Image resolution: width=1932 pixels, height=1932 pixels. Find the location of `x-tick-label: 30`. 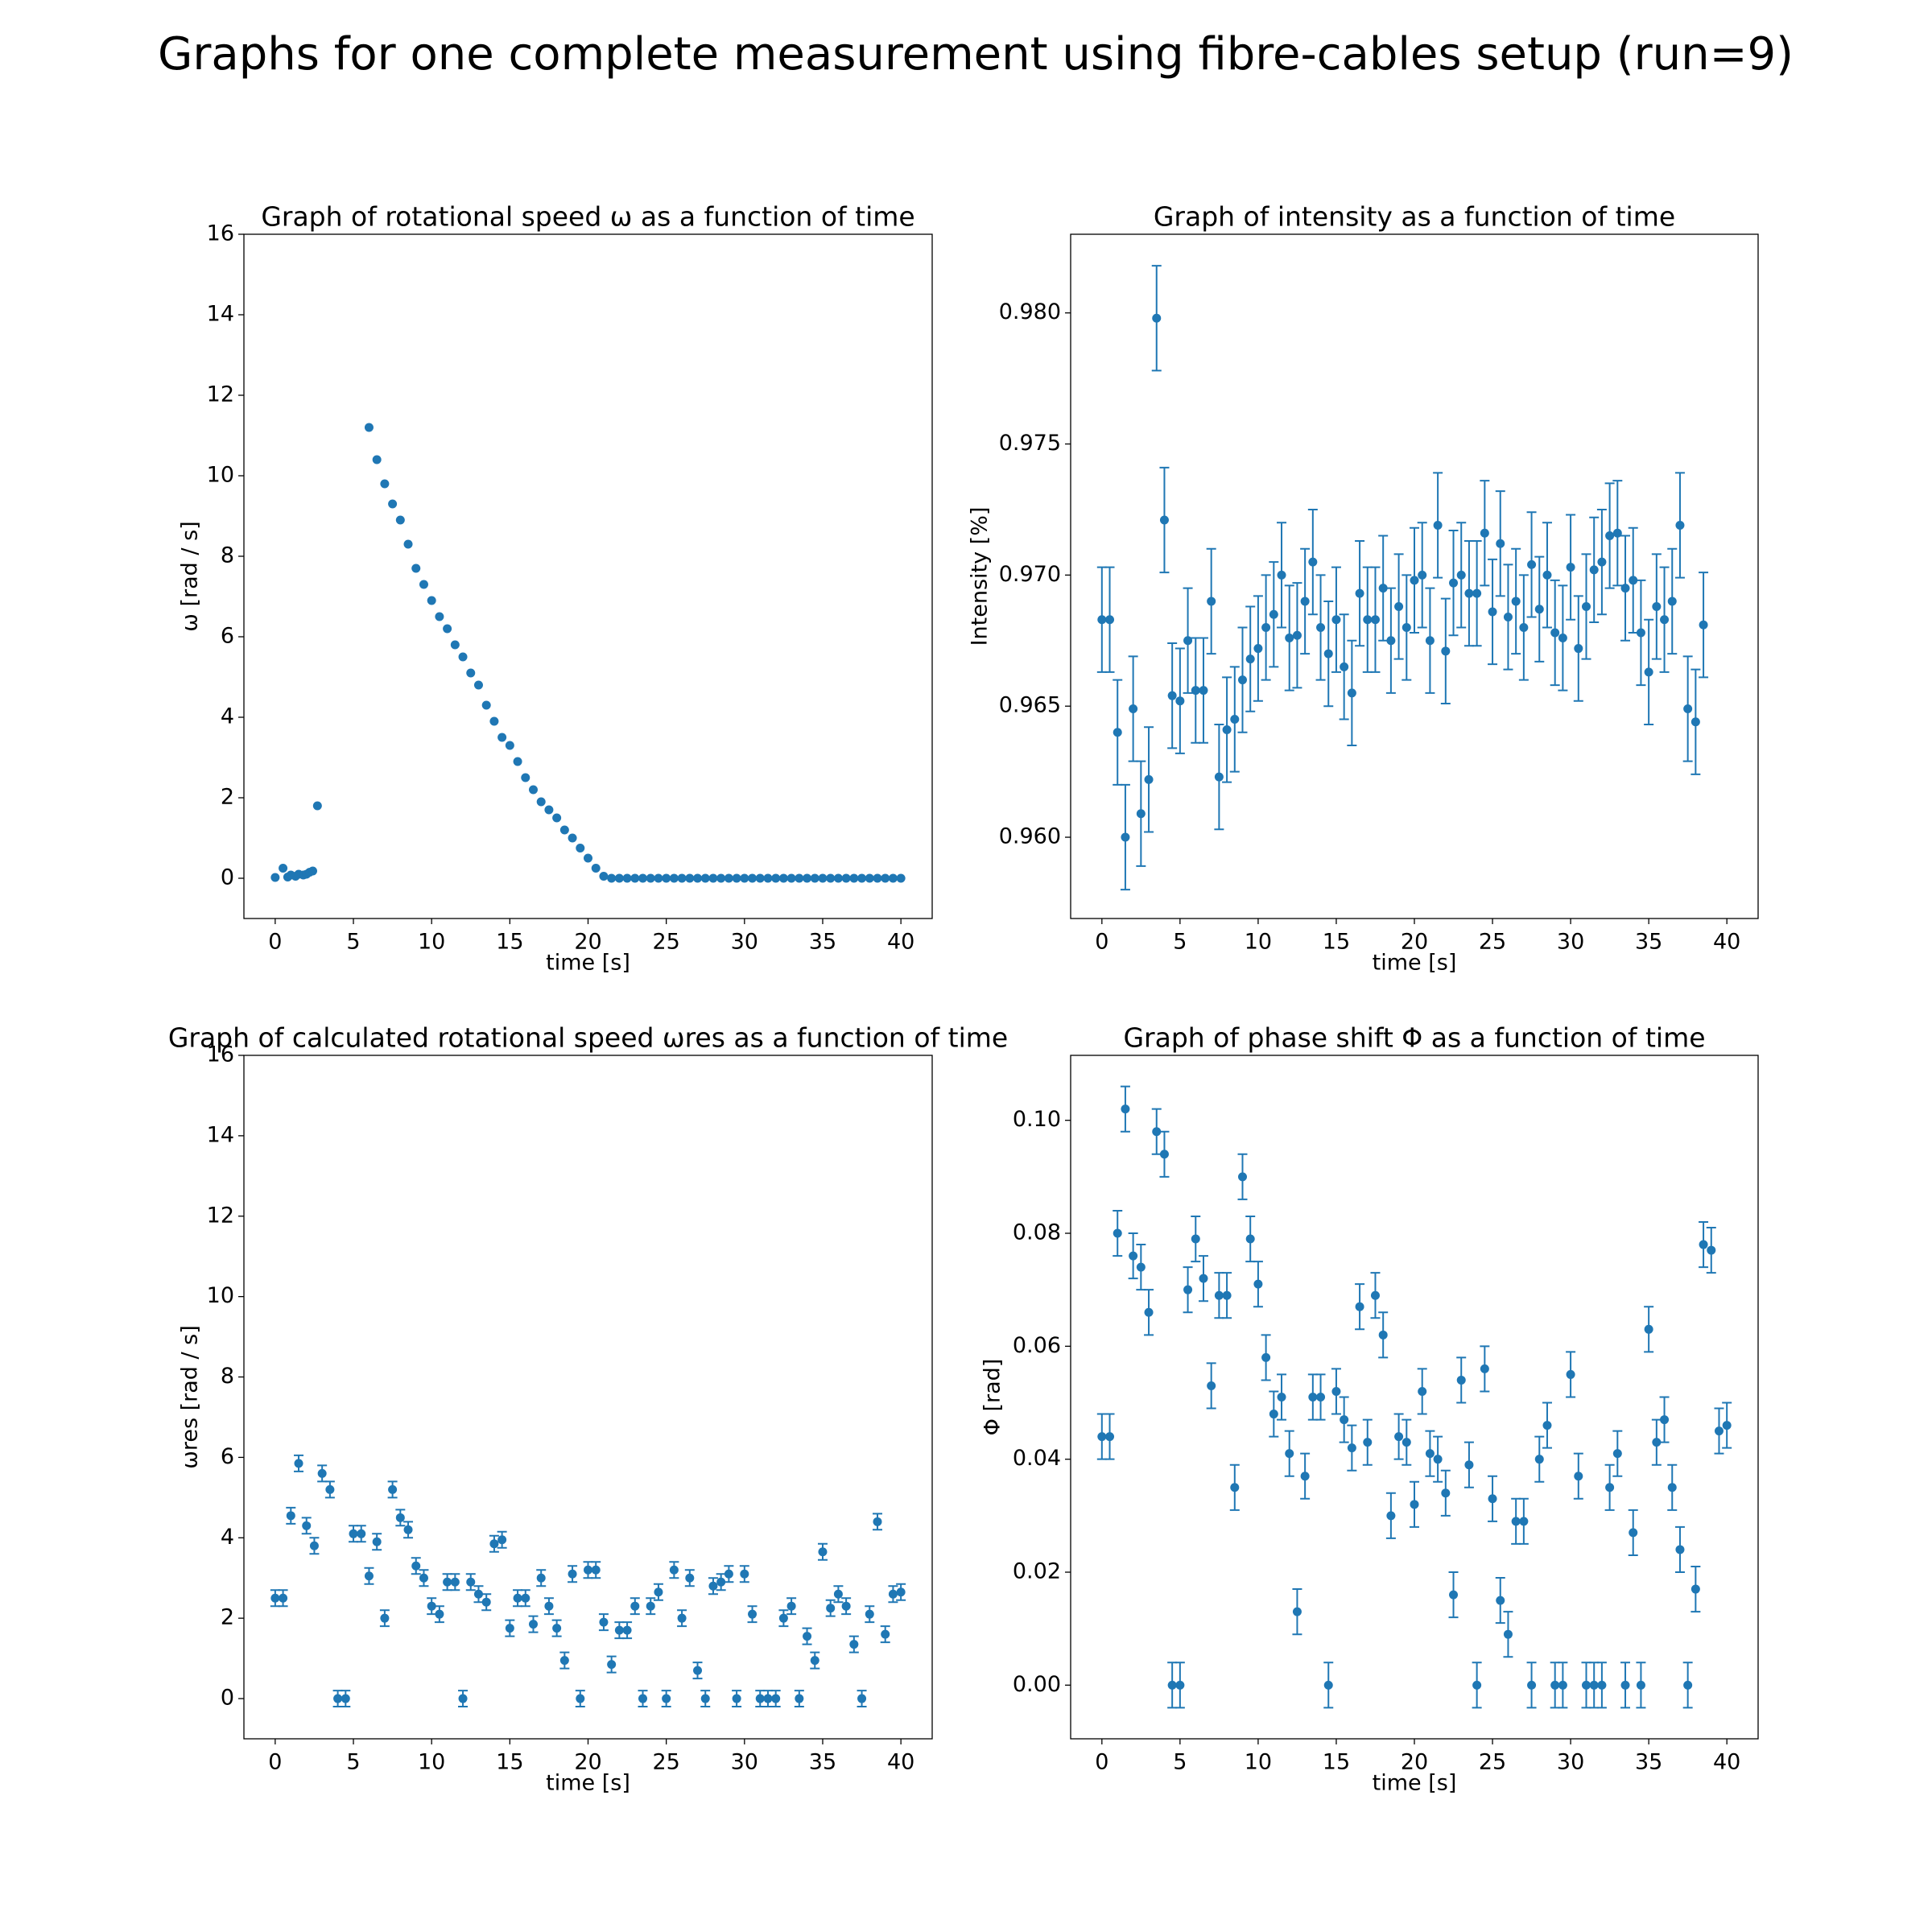

x-tick-label: 30 is located at coordinates (744, 1763).